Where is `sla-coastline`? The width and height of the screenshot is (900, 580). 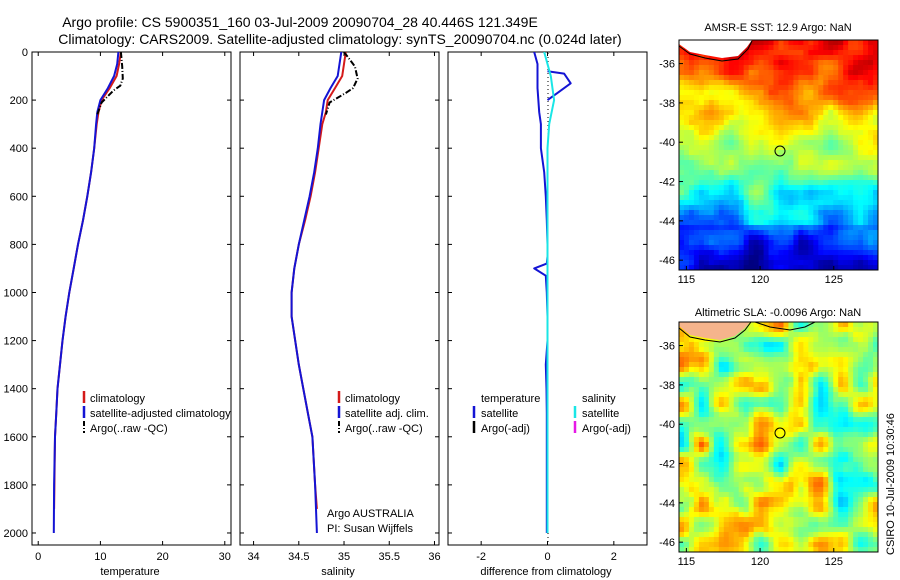 sla-coastline is located at coordinates (715, 332).